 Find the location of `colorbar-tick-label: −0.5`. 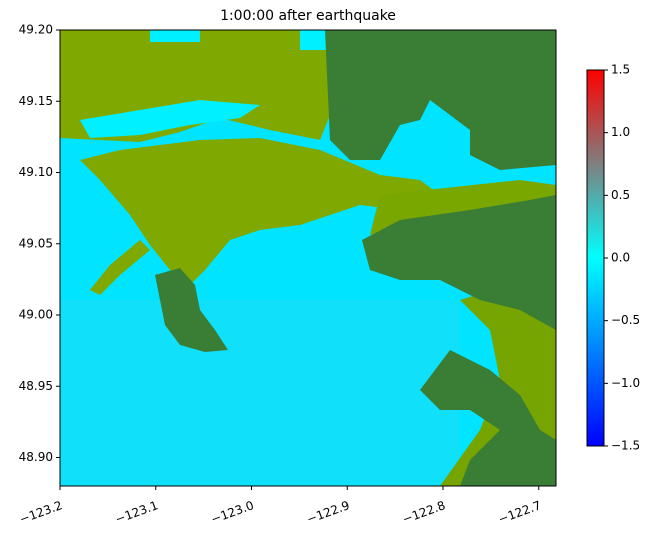

colorbar-tick-label: −0.5 is located at coordinates (625, 320).